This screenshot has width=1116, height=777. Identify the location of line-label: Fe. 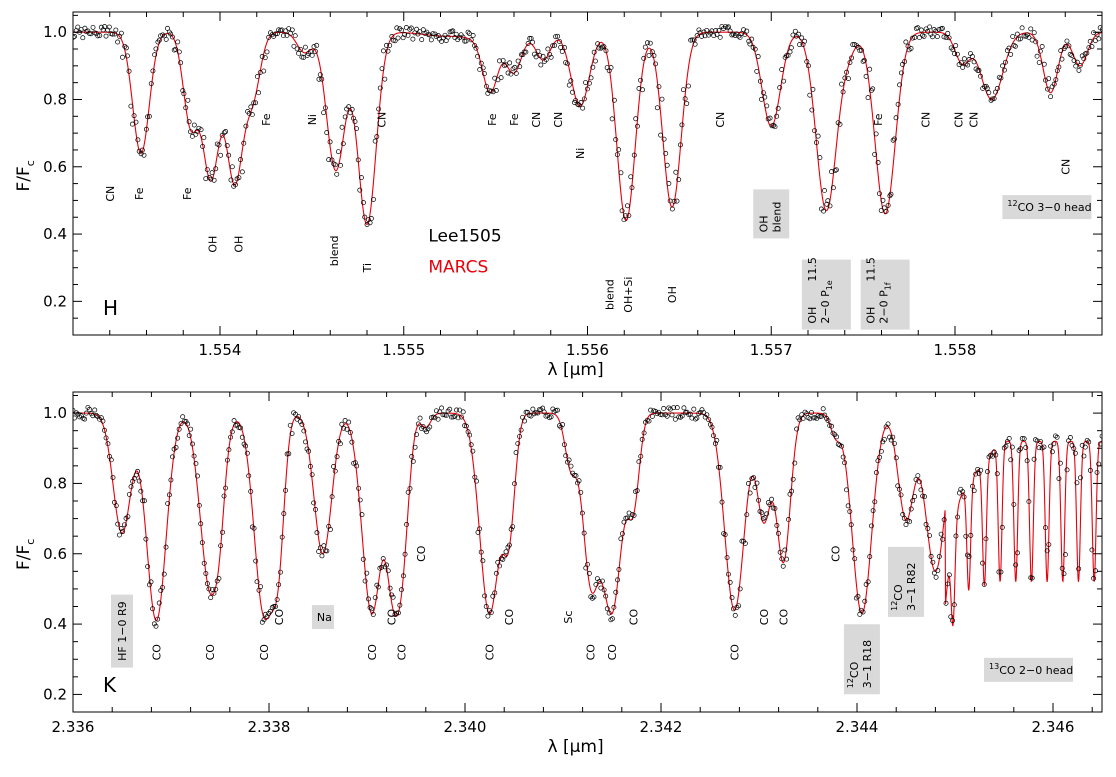
(514, 119).